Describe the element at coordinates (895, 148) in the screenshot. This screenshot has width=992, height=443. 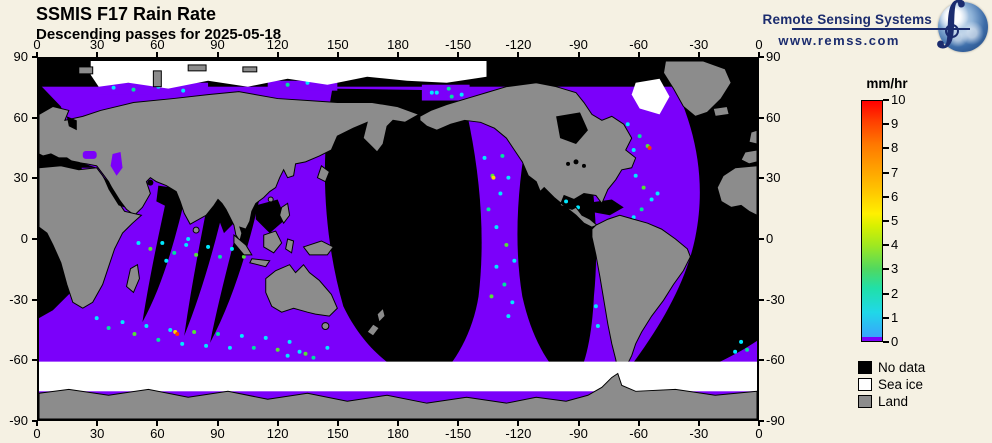
I see `colorbar-tick-label: 8` at that location.